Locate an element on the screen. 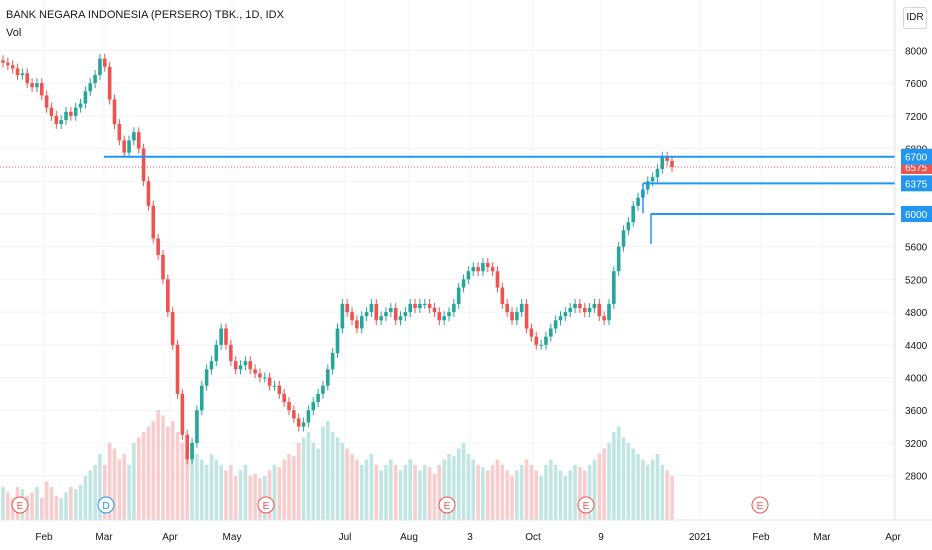  currency-badge: IDR is located at coordinates (915, 18).